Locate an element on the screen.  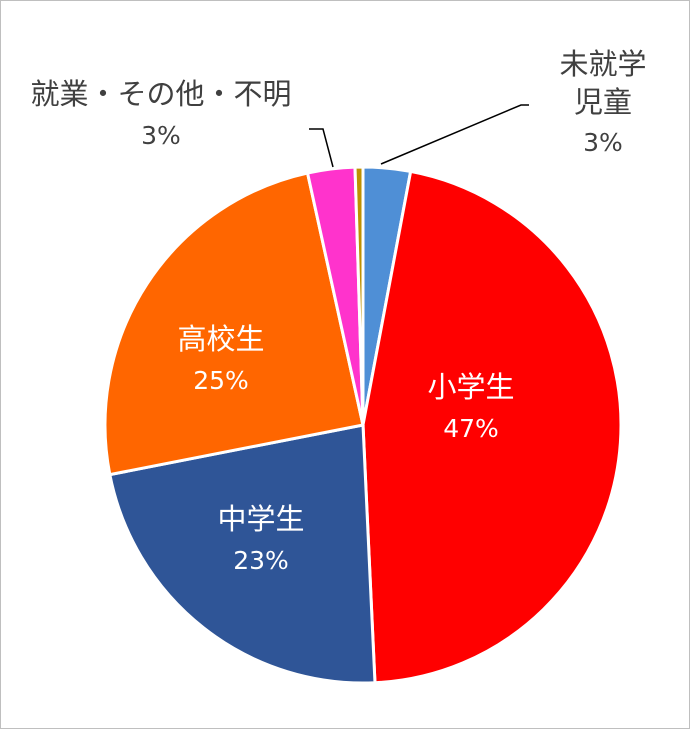
category-label: 高校生 is located at coordinates (221, 339).